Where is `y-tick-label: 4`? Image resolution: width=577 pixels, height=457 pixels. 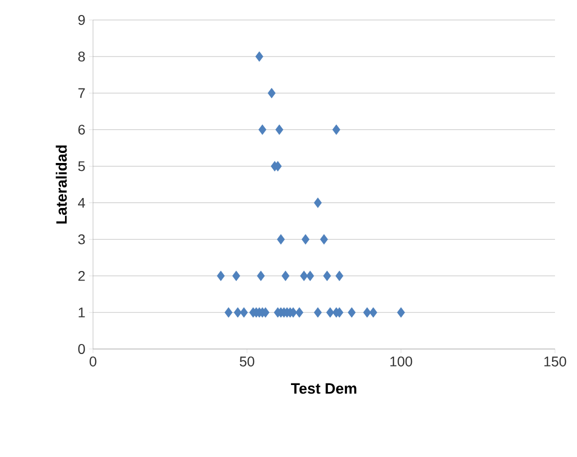 y-tick-label: 4 is located at coordinates (82, 203).